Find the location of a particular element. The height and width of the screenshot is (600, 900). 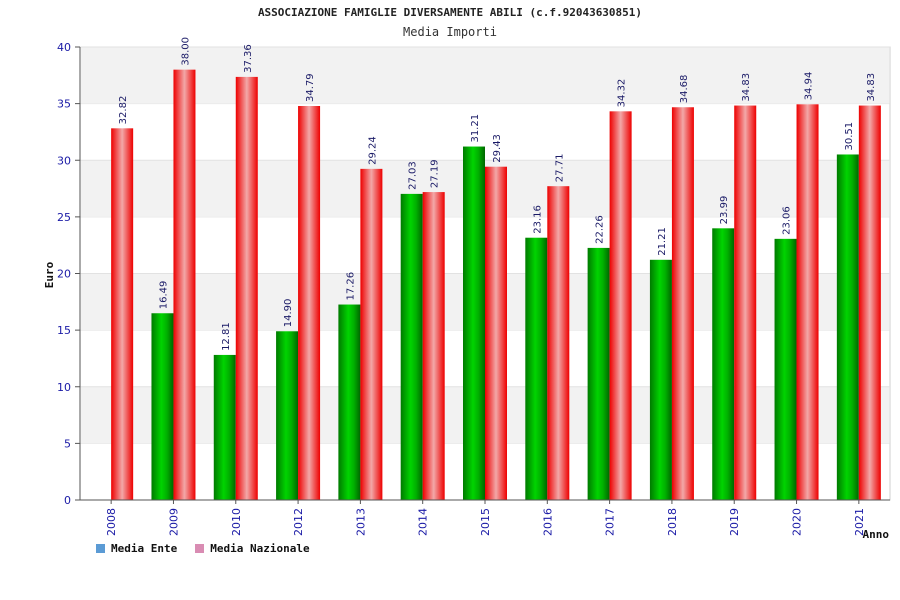

bar-media-nazionale-2014 is located at coordinates (433, 346).